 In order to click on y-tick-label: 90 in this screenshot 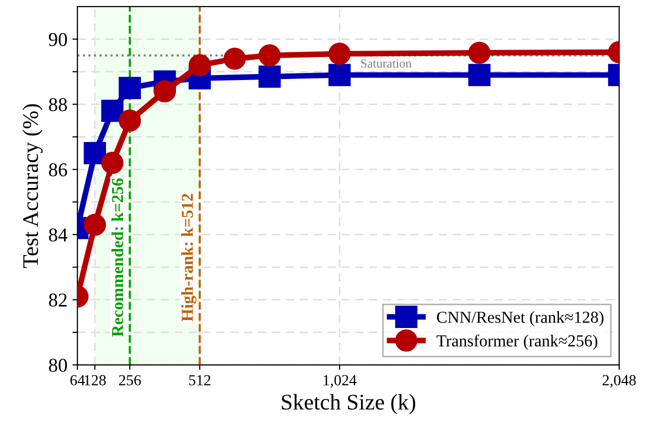, I will do `click(57, 39)`.